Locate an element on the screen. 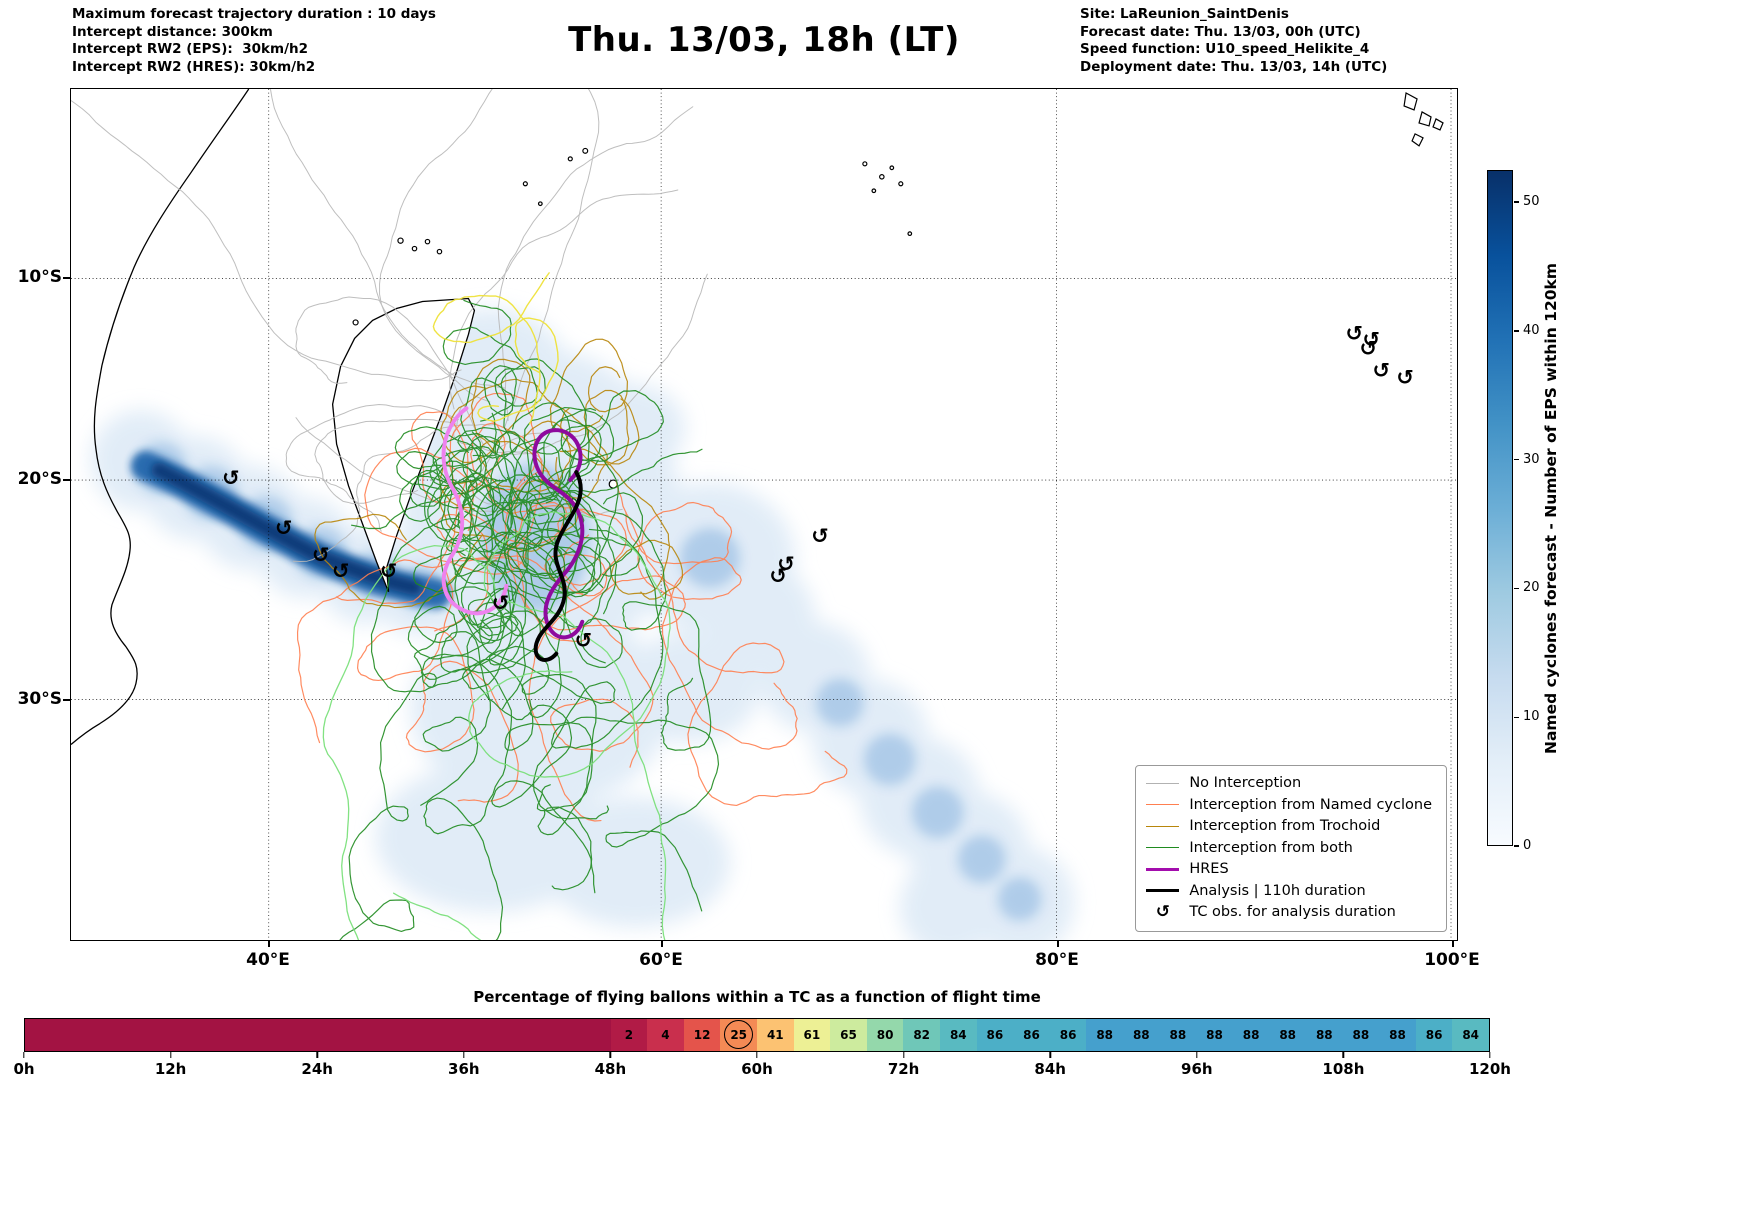 This screenshot has height=1213, width=1752. legend-item: No Interception is located at coordinates (1289, 784).